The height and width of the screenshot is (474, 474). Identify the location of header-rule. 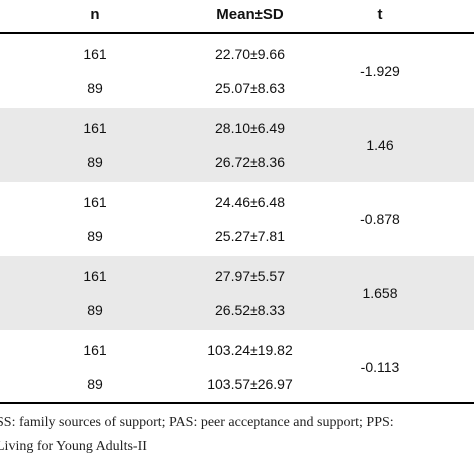
(237, 33).